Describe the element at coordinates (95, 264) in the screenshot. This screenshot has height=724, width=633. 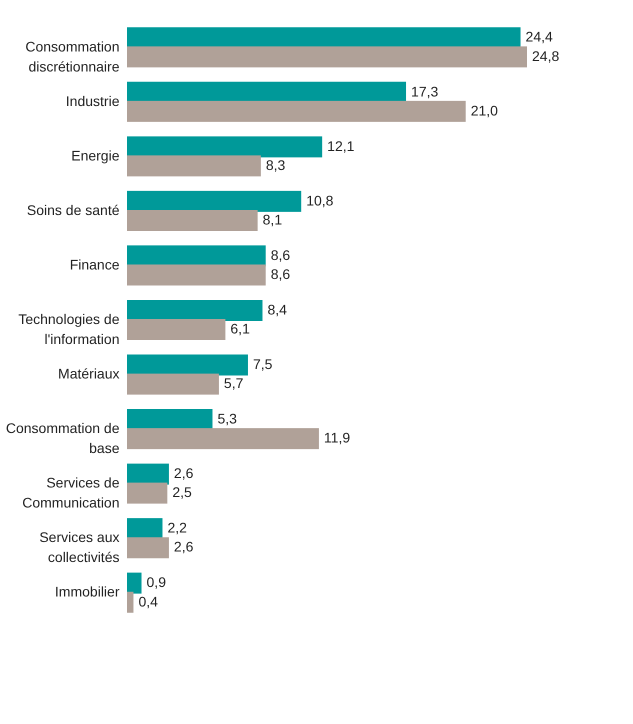
I see `y-tick-label: Finance` at that location.